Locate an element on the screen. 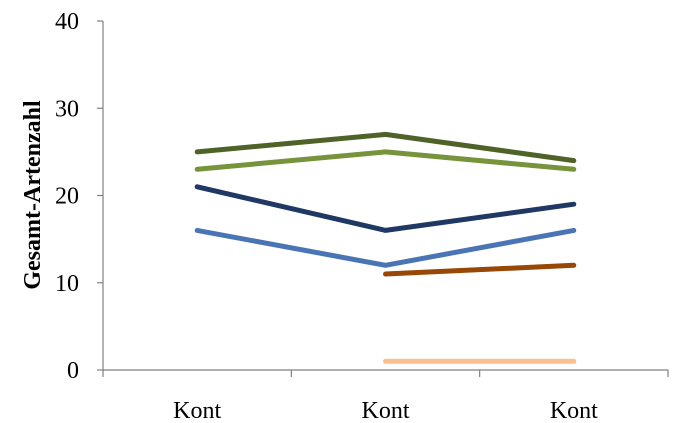 The width and height of the screenshot is (675, 423). y-tick-label: 10 is located at coordinates (67, 284).